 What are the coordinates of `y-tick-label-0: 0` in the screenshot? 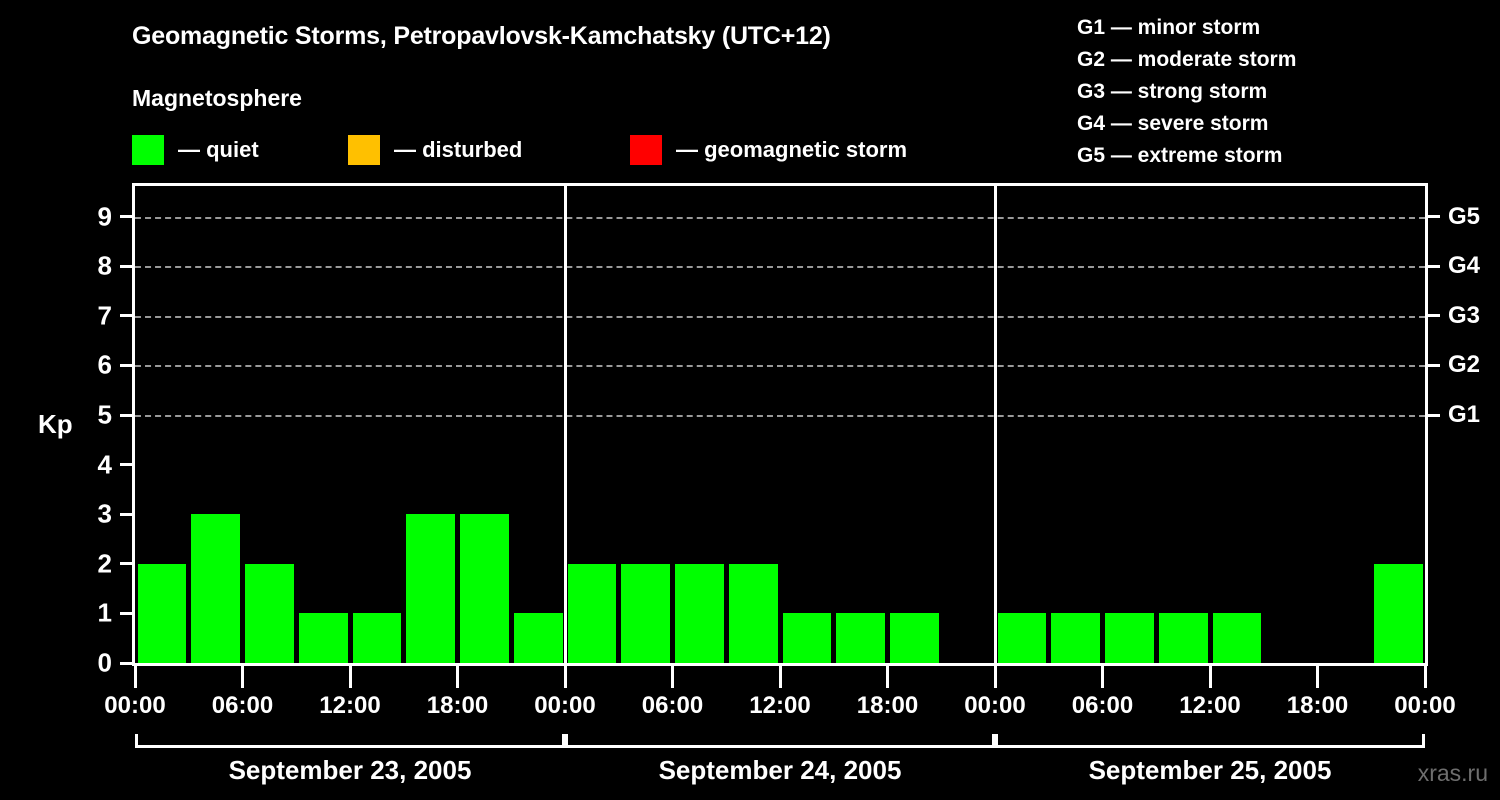 It's located at (104, 662).